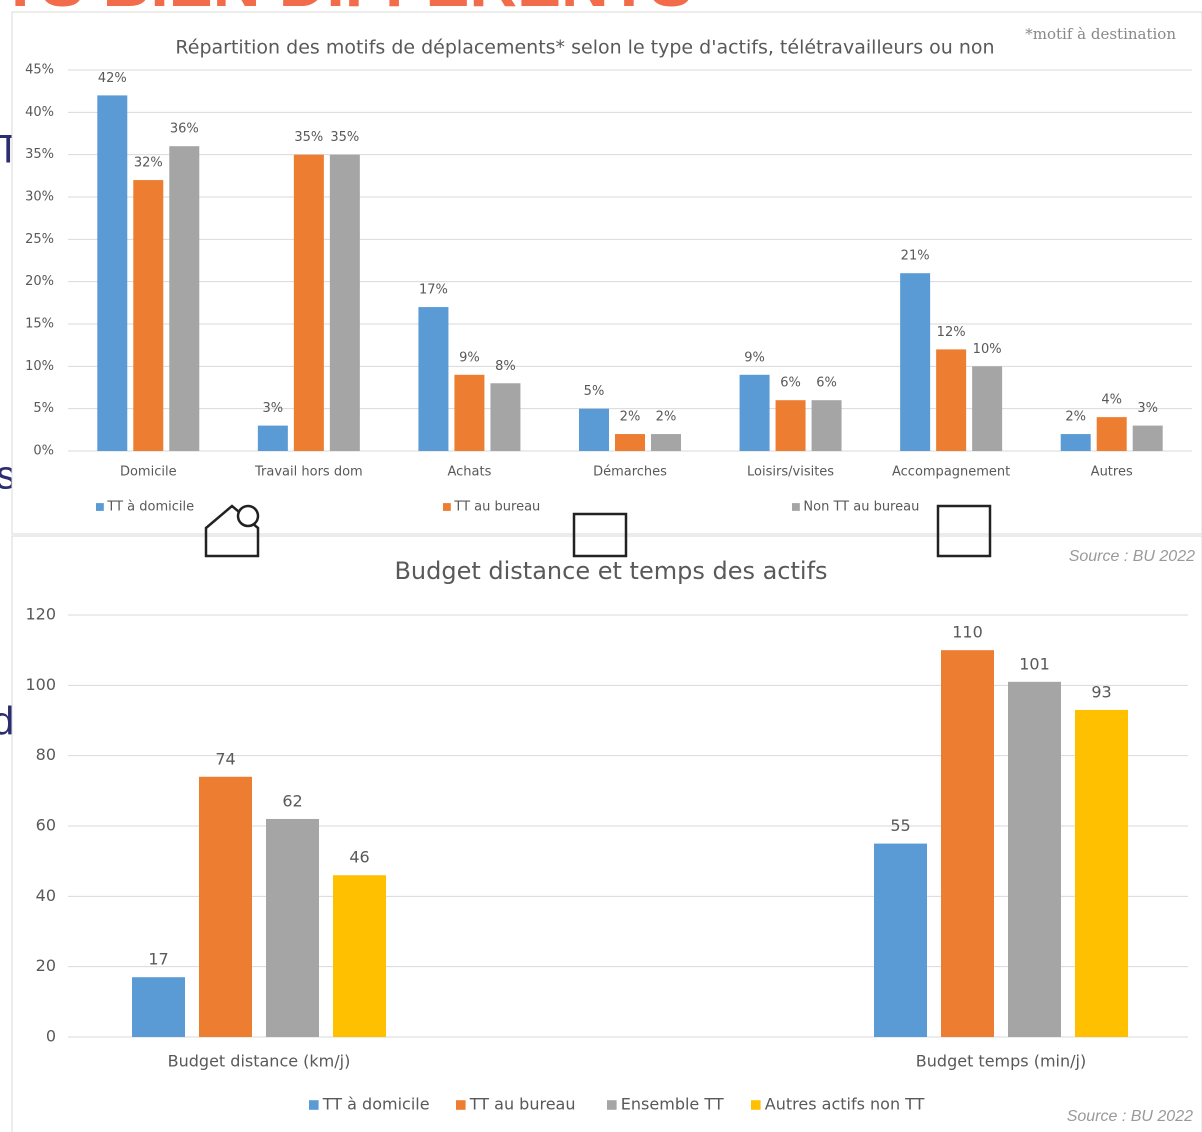  What do you see at coordinates (1101, 691) in the screenshot?
I see `value-label: 93` at bounding box center [1101, 691].